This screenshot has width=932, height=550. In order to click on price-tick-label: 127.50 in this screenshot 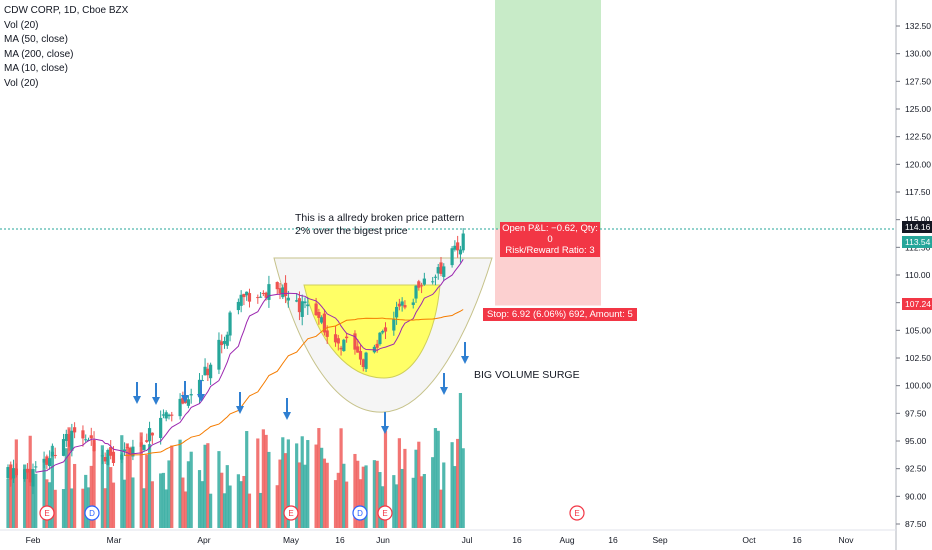, I will do `click(918, 81)`.